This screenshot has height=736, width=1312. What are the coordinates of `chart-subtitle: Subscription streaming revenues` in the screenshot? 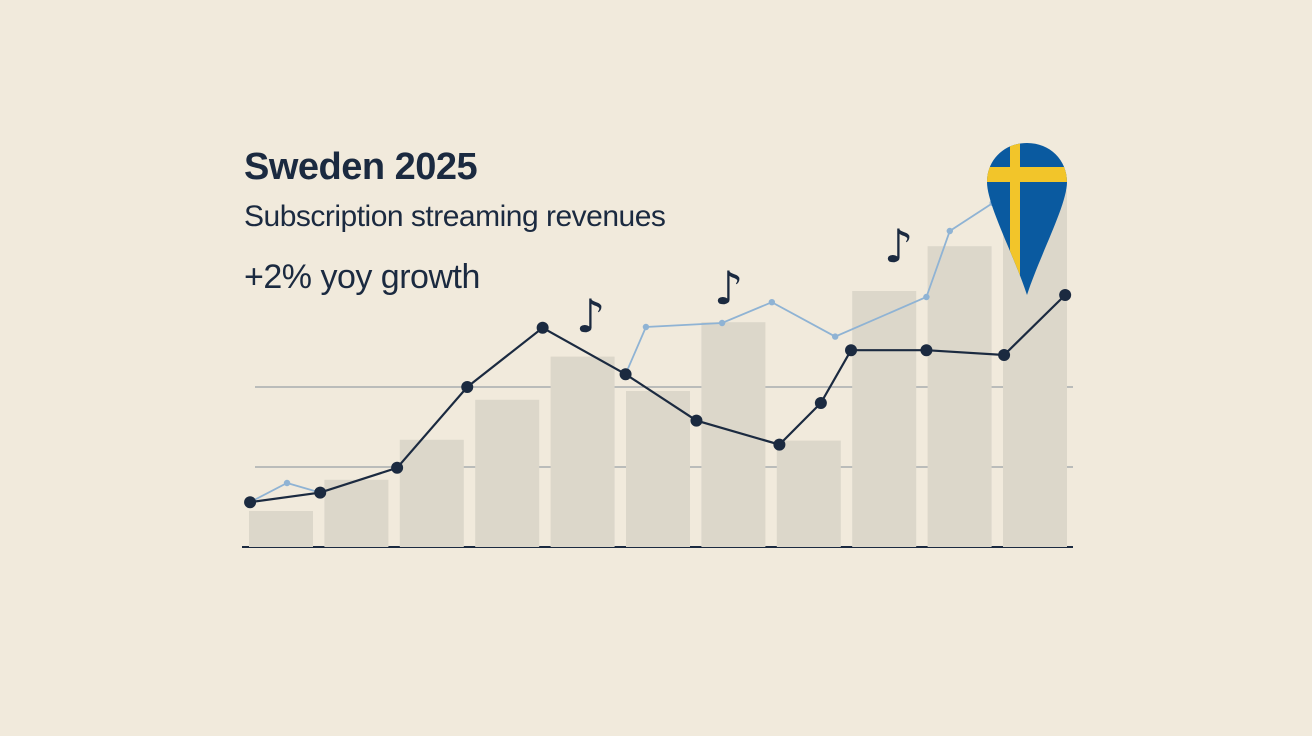 It's located at (455, 216).